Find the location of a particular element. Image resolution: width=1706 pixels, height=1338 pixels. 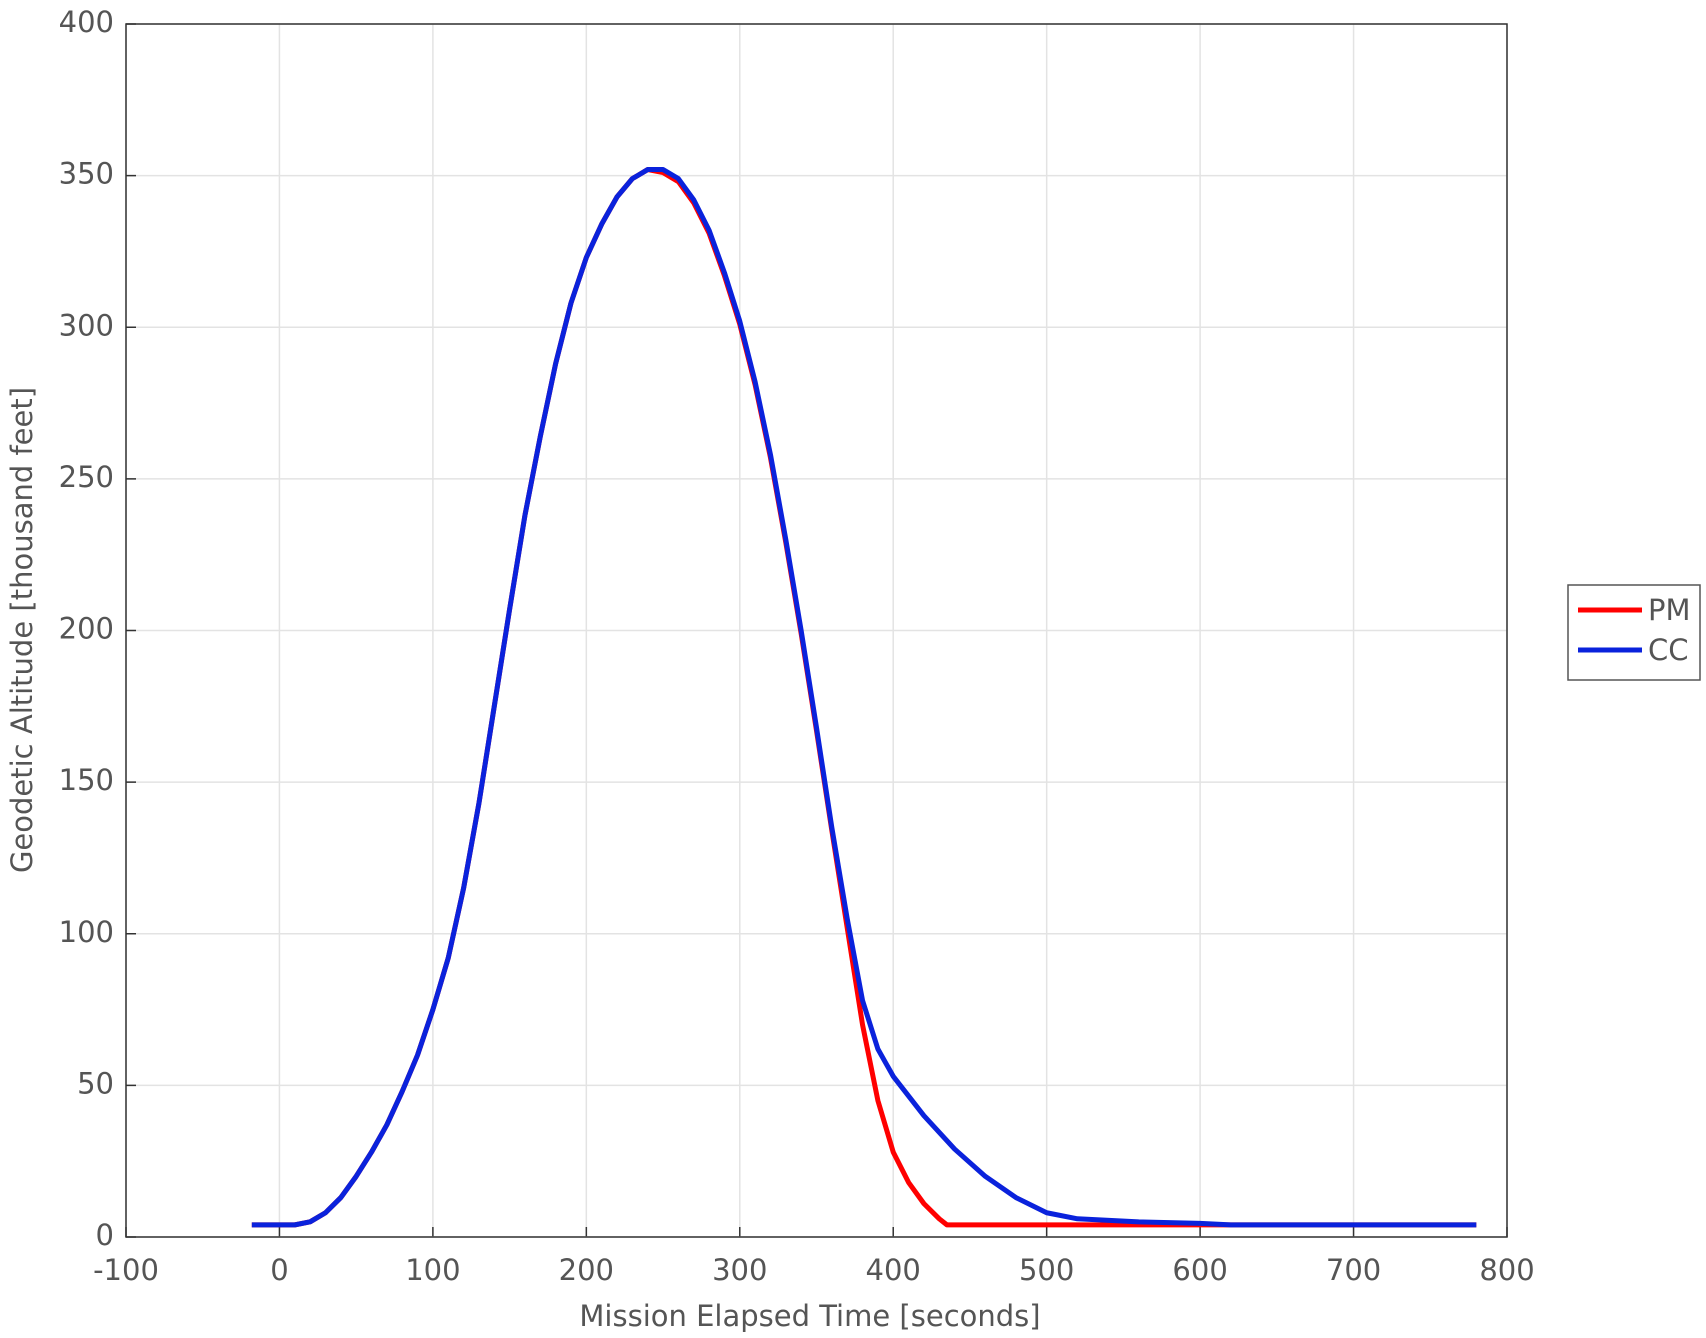

y-tick-label: 200 is located at coordinates (86, 629).